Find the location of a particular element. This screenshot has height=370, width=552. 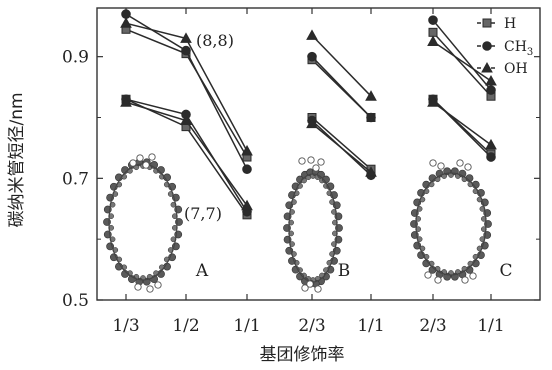

legend-label: H is located at coordinates (510, 24).